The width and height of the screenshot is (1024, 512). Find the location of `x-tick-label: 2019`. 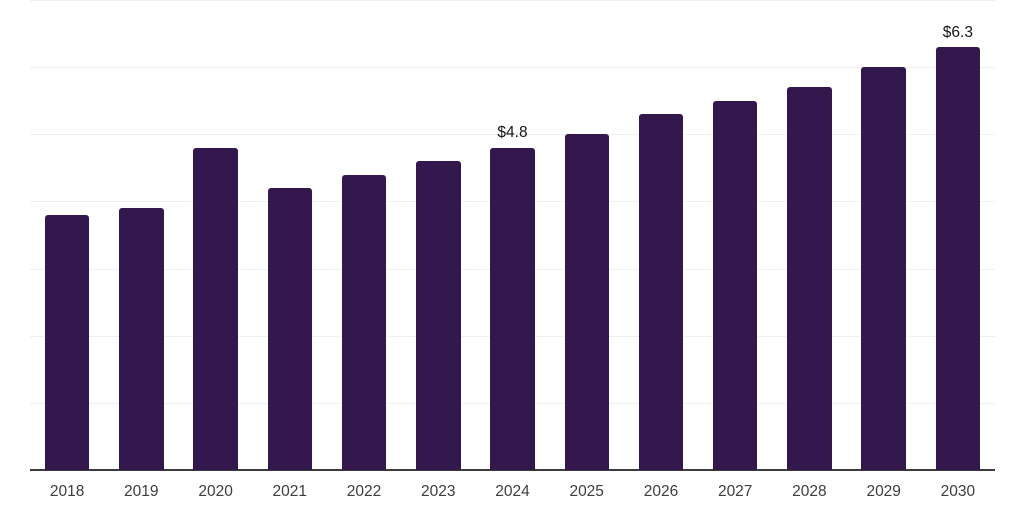

x-tick-label: 2019 is located at coordinates (141, 491).